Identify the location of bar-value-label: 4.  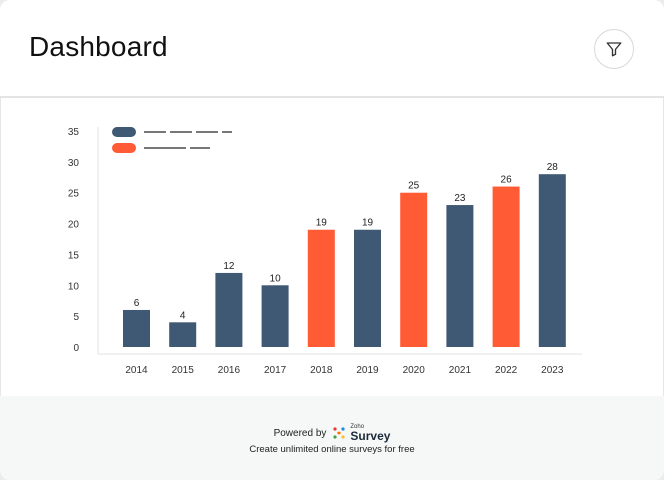
(183, 315).